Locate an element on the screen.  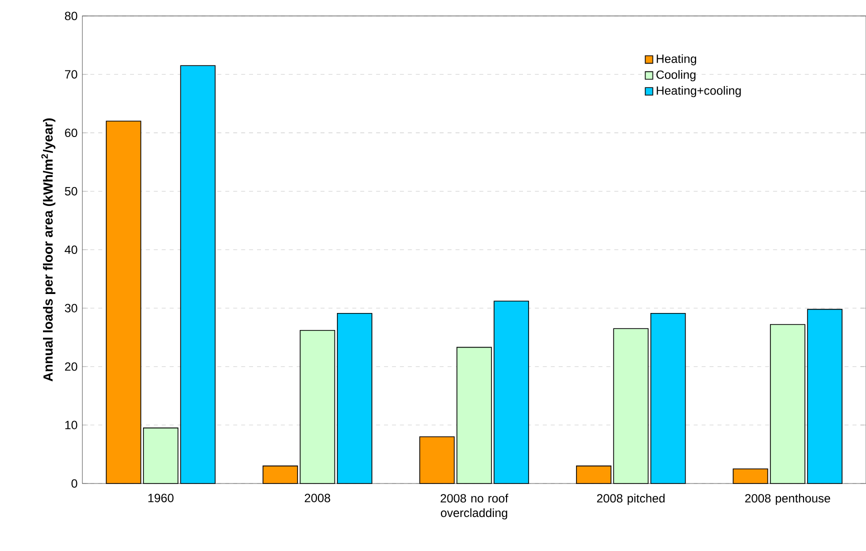
legend-label: Heating+cooling is located at coordinates (698, 92).